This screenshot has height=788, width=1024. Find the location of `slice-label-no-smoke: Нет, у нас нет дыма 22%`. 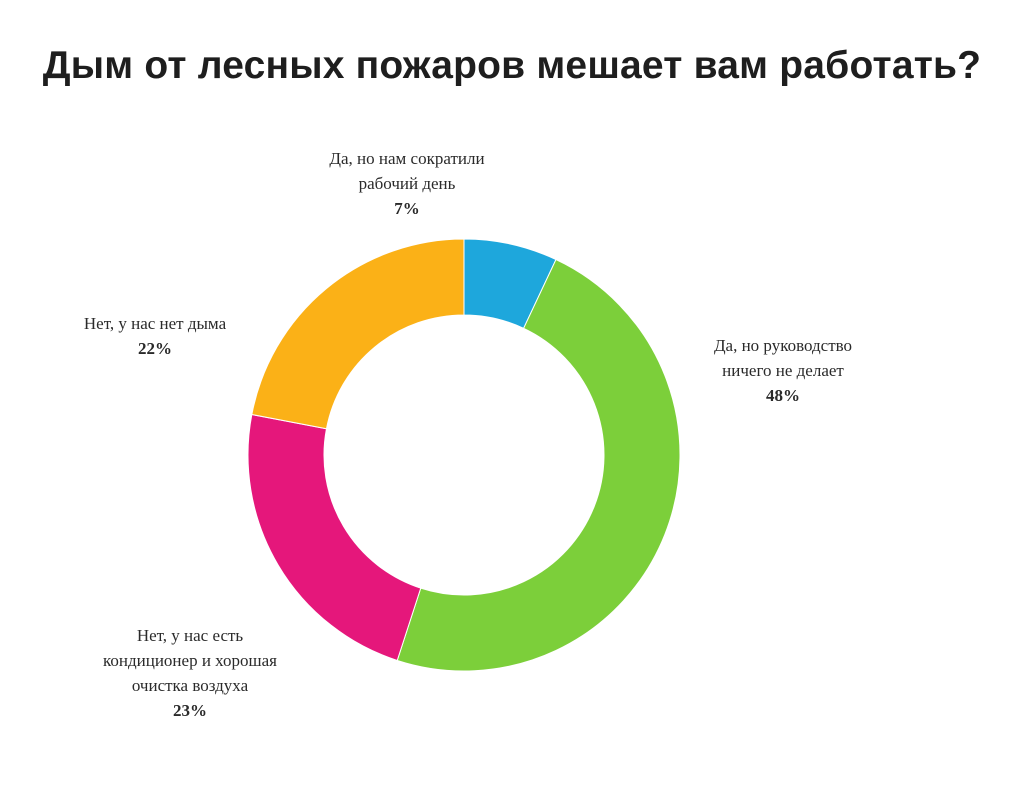

slice-label-no-smoke: Нет, у нас нет дыма 22% is located at coordinates (155, 336).